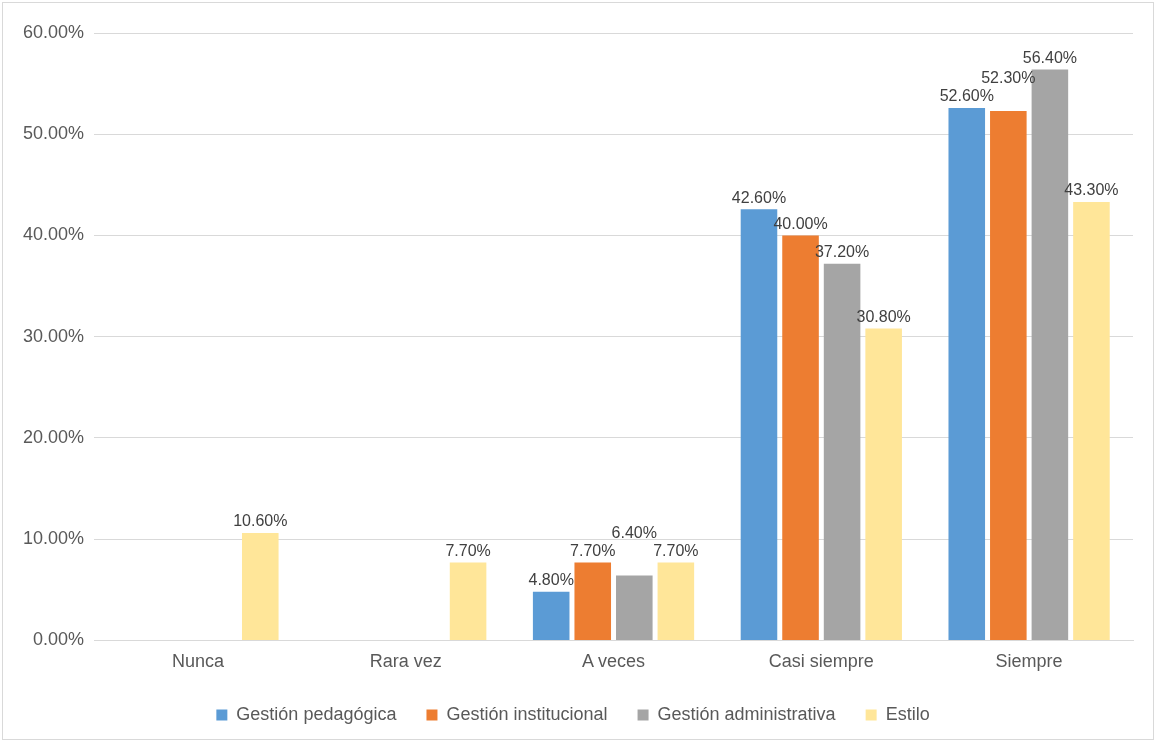 This screenshot has height=742, width=1155. Describe the element at coordinates (1091, 190) in the screenshot. I see `data-label: 43.30%` at that location.